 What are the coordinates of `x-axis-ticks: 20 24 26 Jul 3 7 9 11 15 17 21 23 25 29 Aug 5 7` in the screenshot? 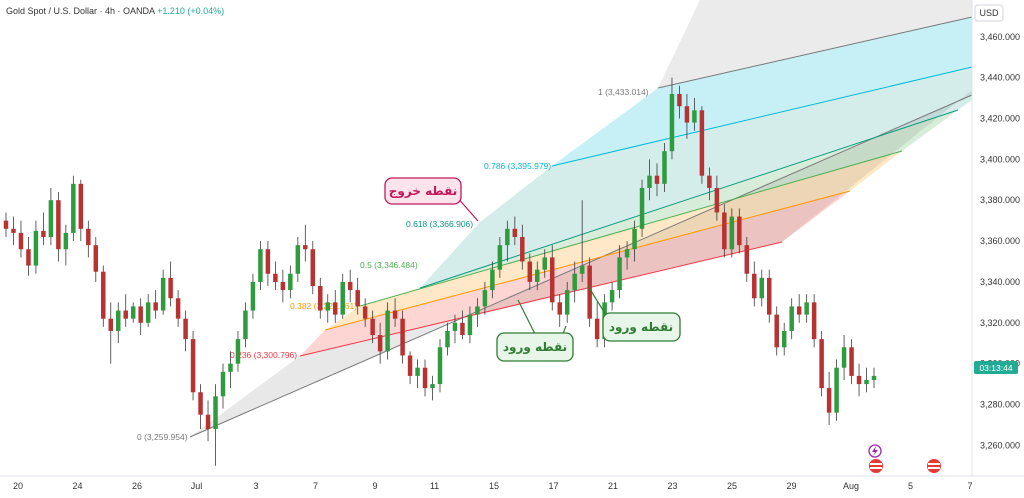 It's located at (493, 486).